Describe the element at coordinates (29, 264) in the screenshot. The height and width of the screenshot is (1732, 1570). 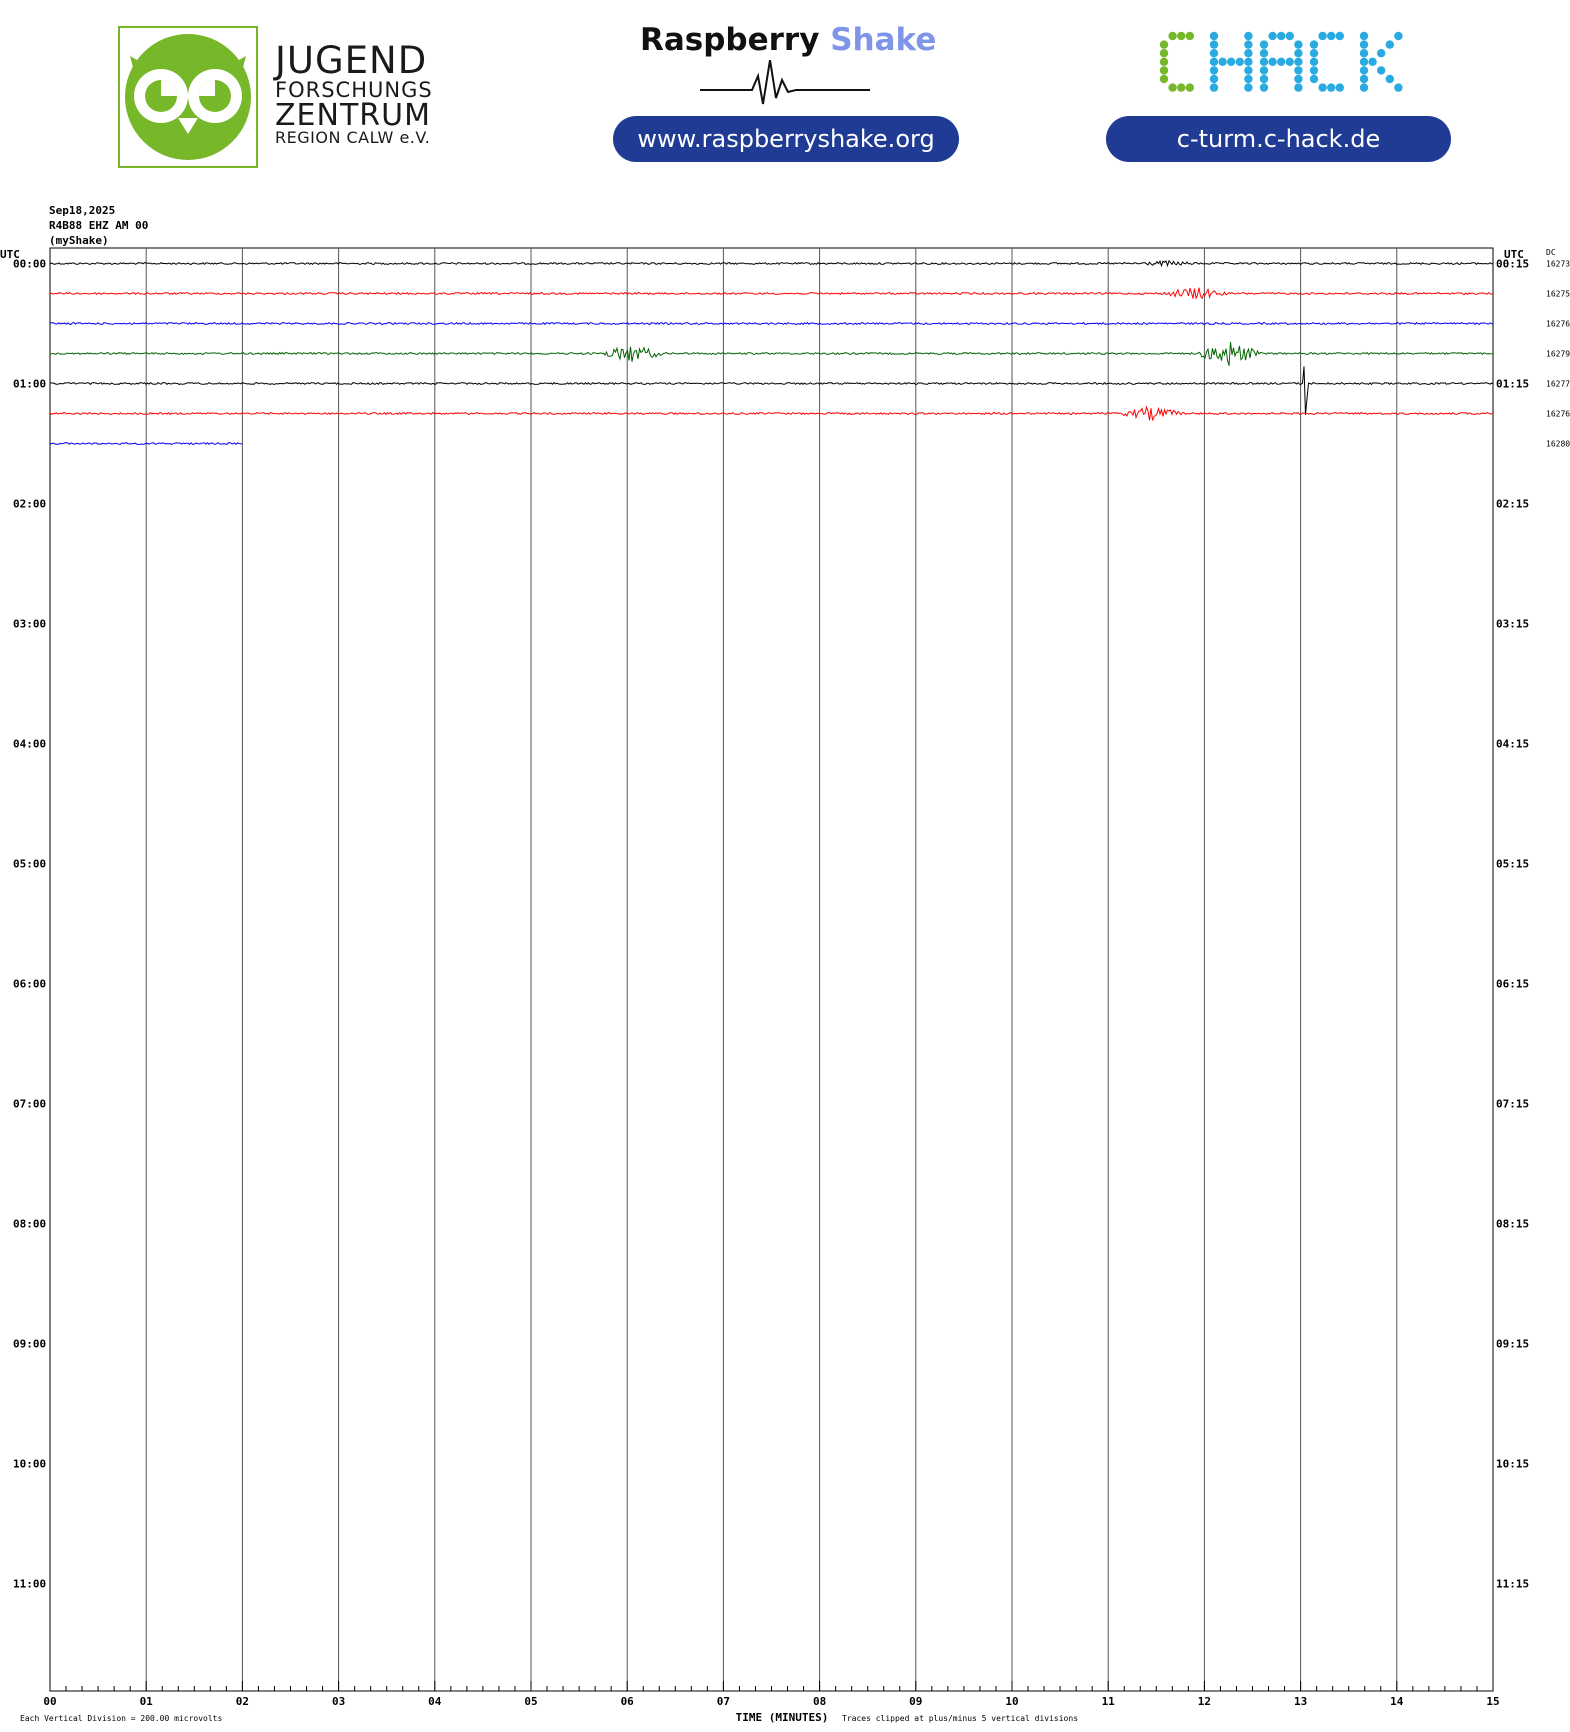
I see `hour-label-left: 00:00` at that location.